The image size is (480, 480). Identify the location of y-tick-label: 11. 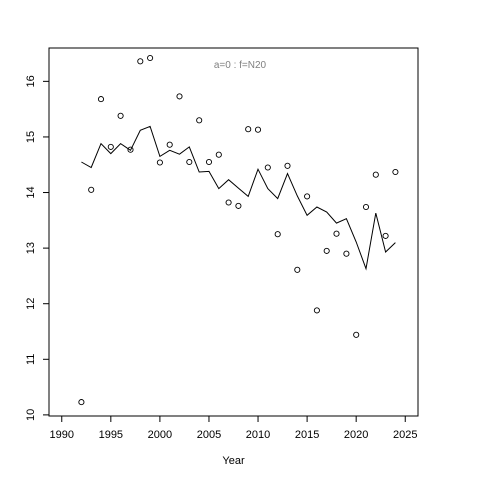
(31, 359).